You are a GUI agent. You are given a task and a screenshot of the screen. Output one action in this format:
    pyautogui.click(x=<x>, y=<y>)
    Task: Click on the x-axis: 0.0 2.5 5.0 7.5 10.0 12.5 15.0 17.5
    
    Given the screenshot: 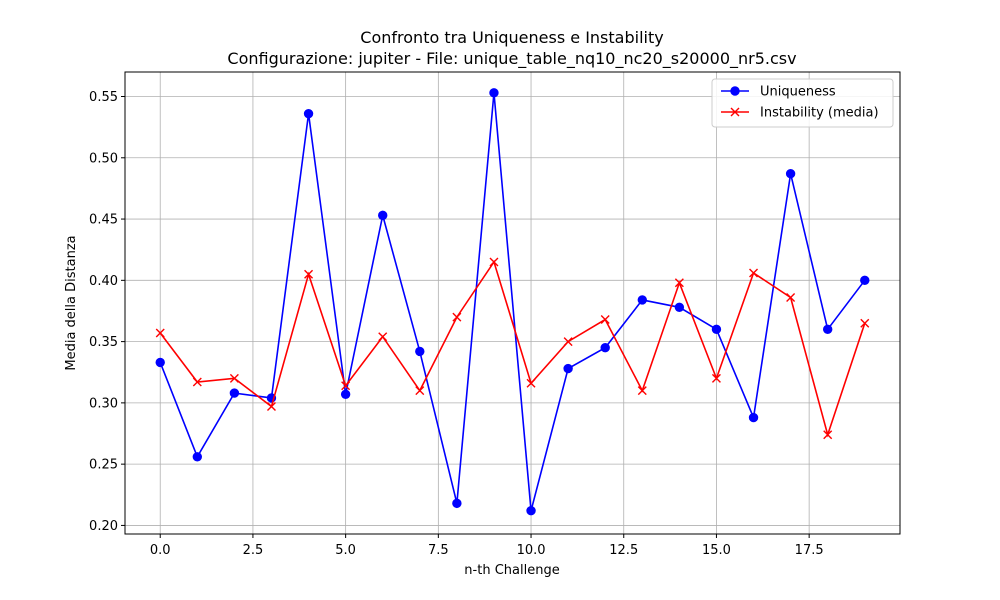 What is the action you would take?
    pyautogui.click(x=487, y=546)
    